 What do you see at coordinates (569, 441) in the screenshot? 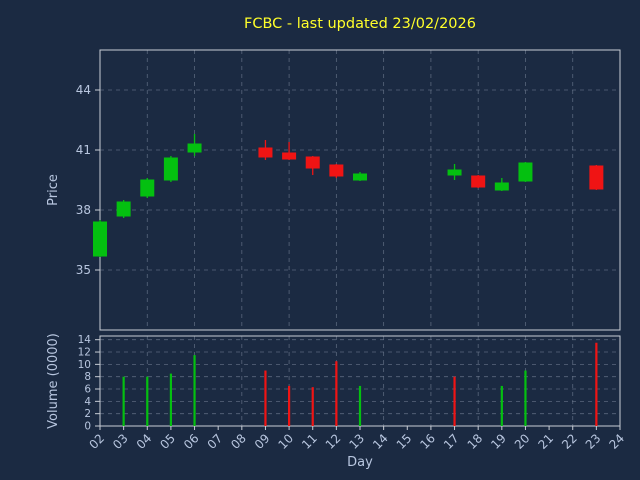
I see `day-tick-label: 22` at bounding box center [569, 441].